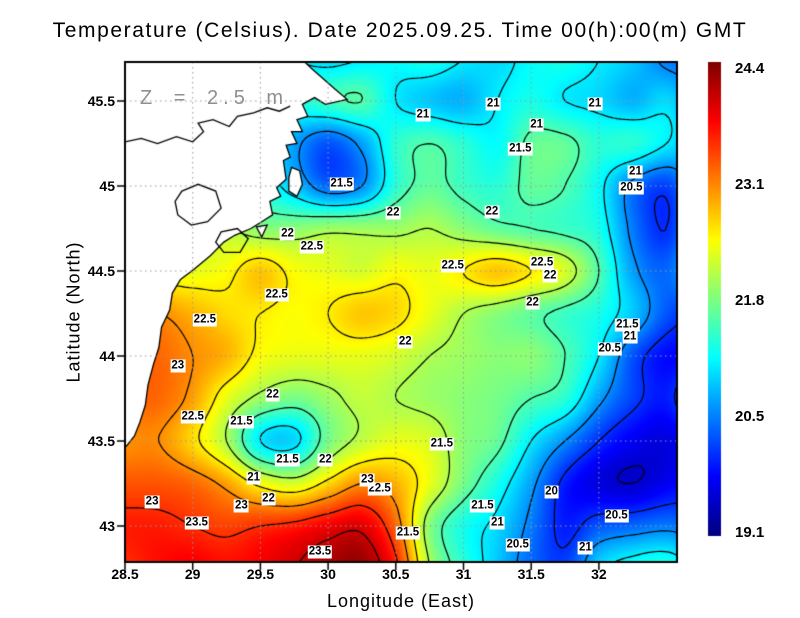 The height and width of the screenshot is (618, 800). I want to click on y-tick-label: 43.5, so click(101, 441).